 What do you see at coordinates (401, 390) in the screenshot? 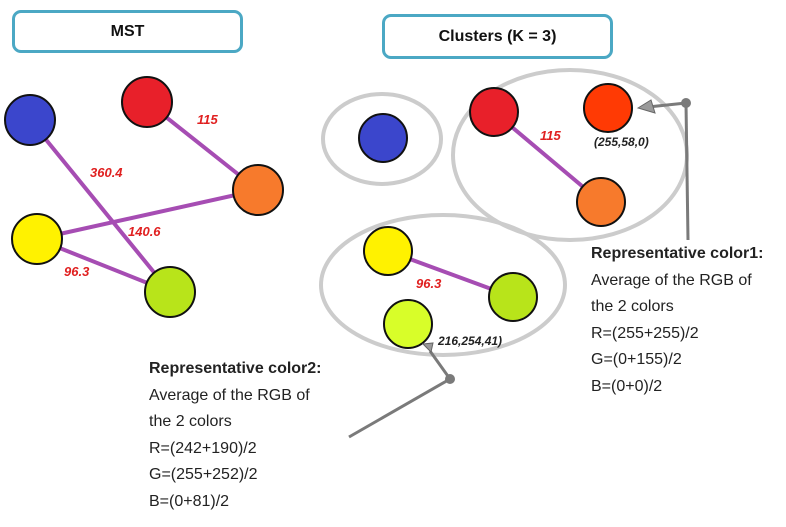
I see `pointer-color2` at bounding box center [401, 390].